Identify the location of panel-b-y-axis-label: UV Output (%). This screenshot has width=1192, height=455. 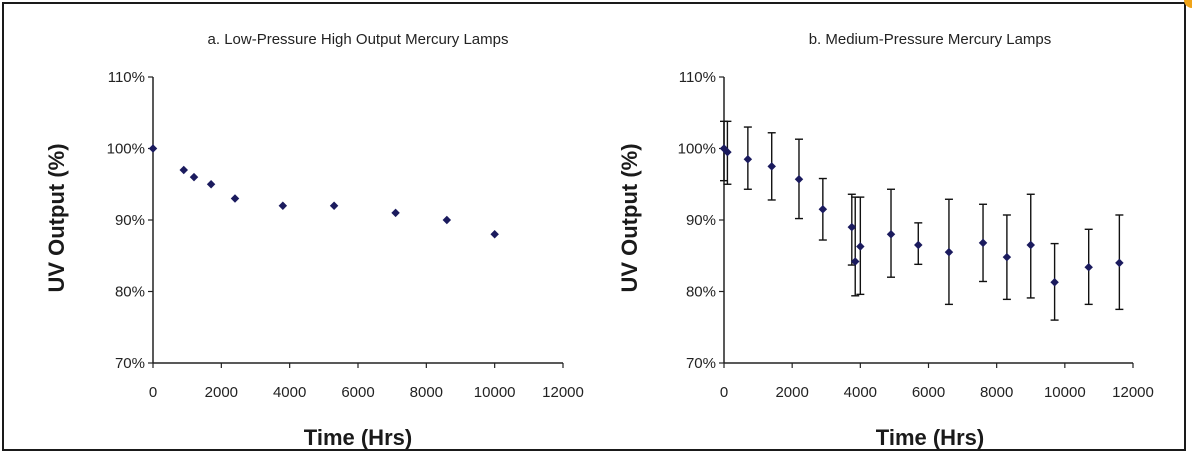
(629, 217).